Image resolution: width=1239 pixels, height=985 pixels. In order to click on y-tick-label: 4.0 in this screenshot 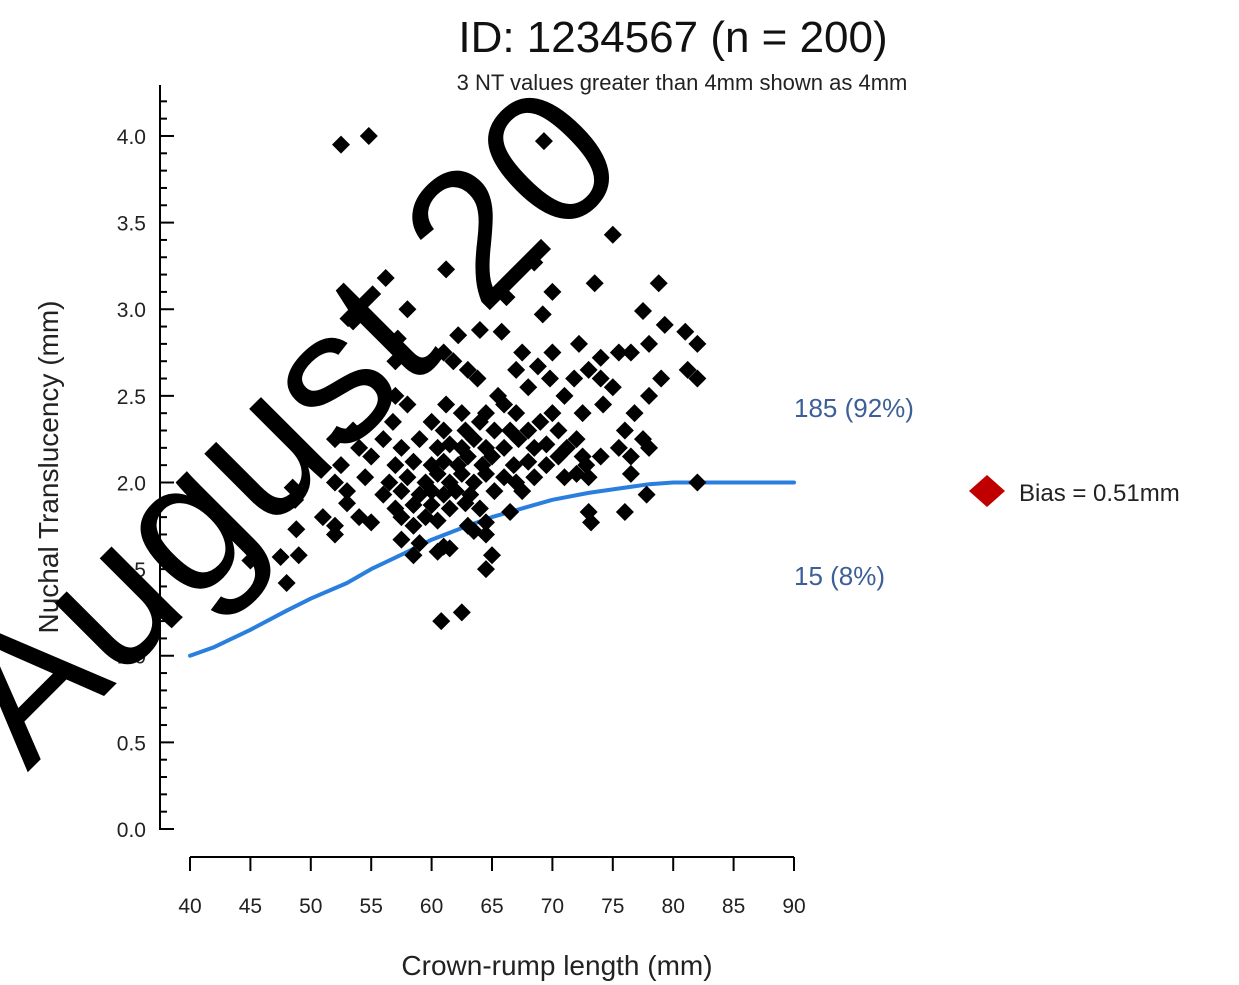, I will do `click(131, 137)`.